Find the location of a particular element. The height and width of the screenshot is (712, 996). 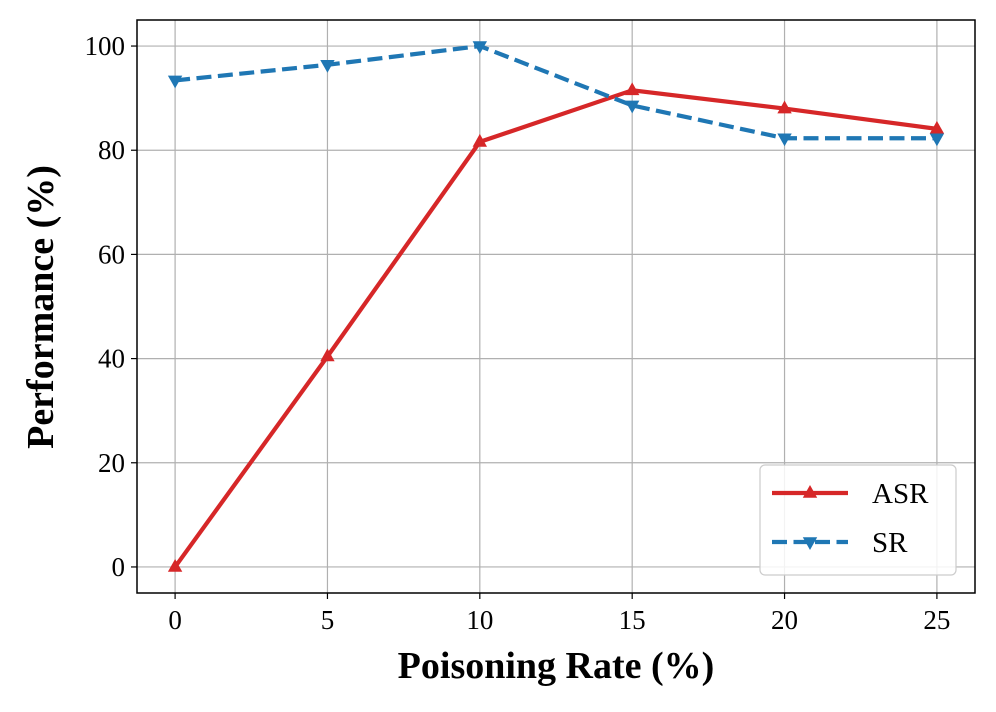

legend-sr-label: SR is located at coordinates (890, 543).